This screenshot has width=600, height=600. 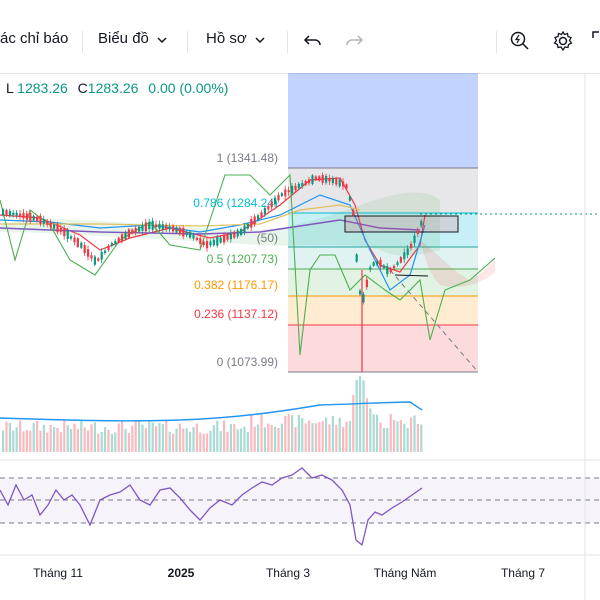 I want to click on settings-button, so click(x=563, y=41).